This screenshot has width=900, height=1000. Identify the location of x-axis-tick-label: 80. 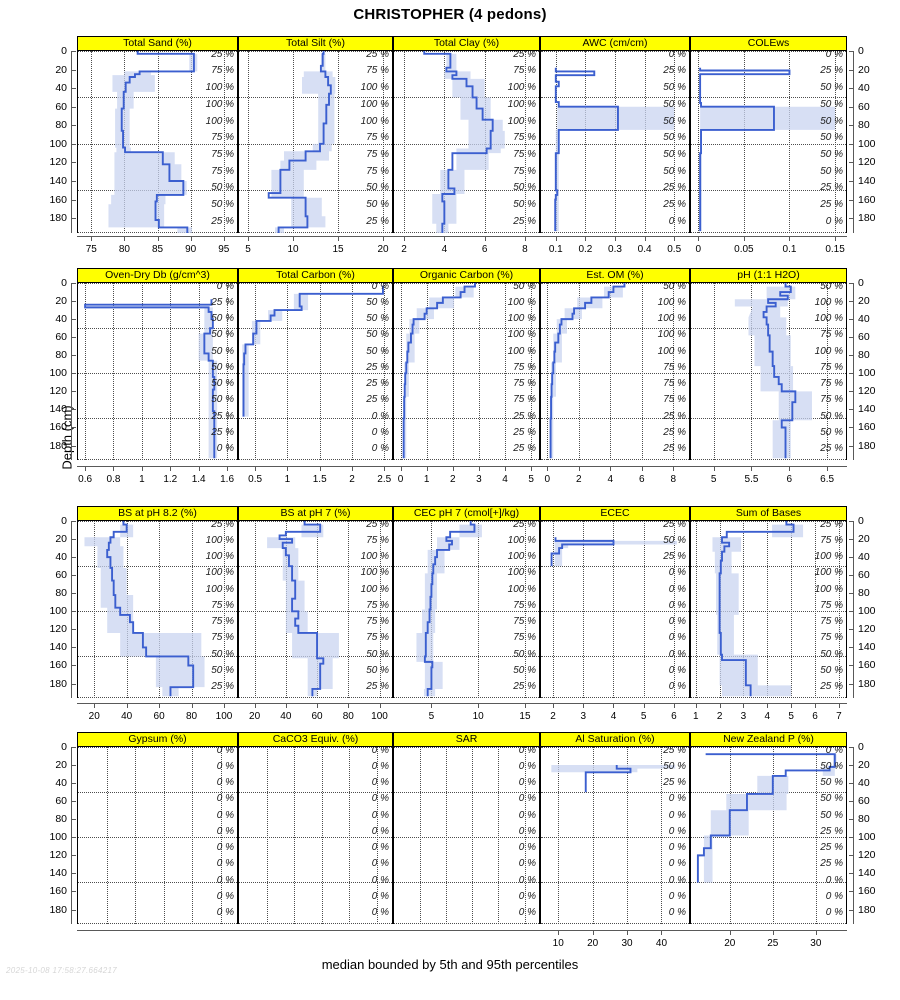
(192, 716).